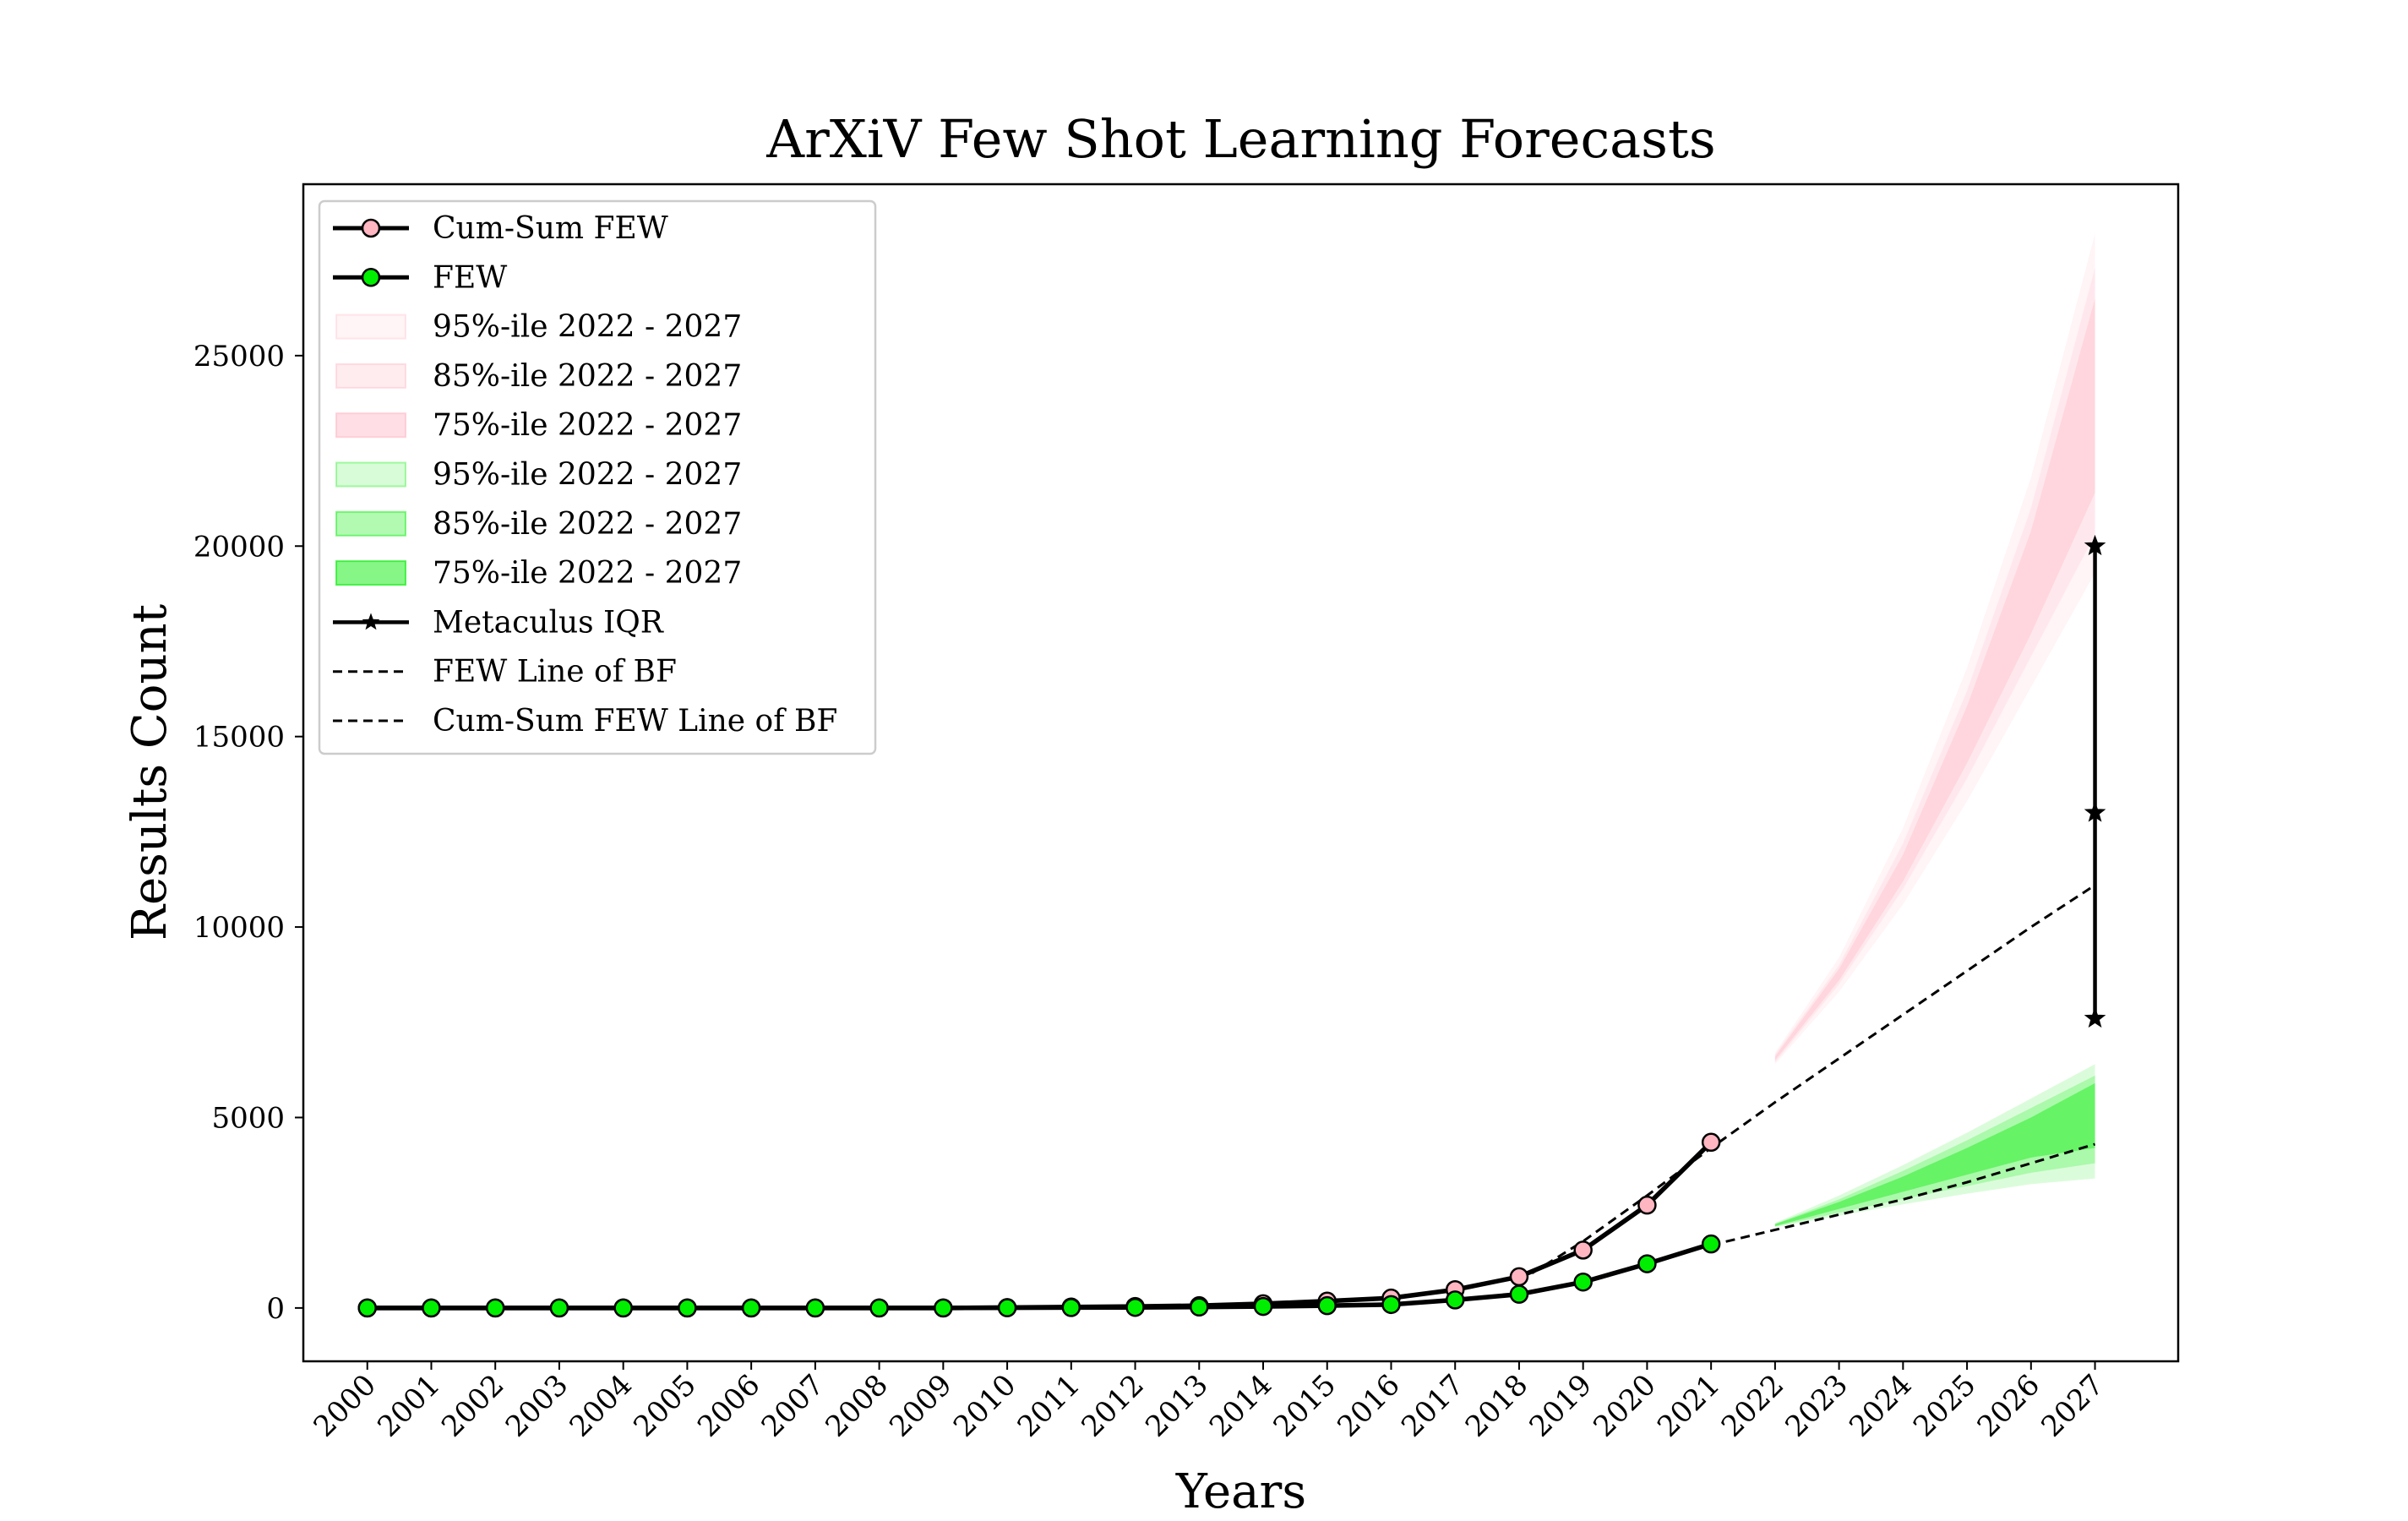 This screenshot has height=1521, width=2408. I want to click on x-tick-label: 2021, so click(1688, 1405).